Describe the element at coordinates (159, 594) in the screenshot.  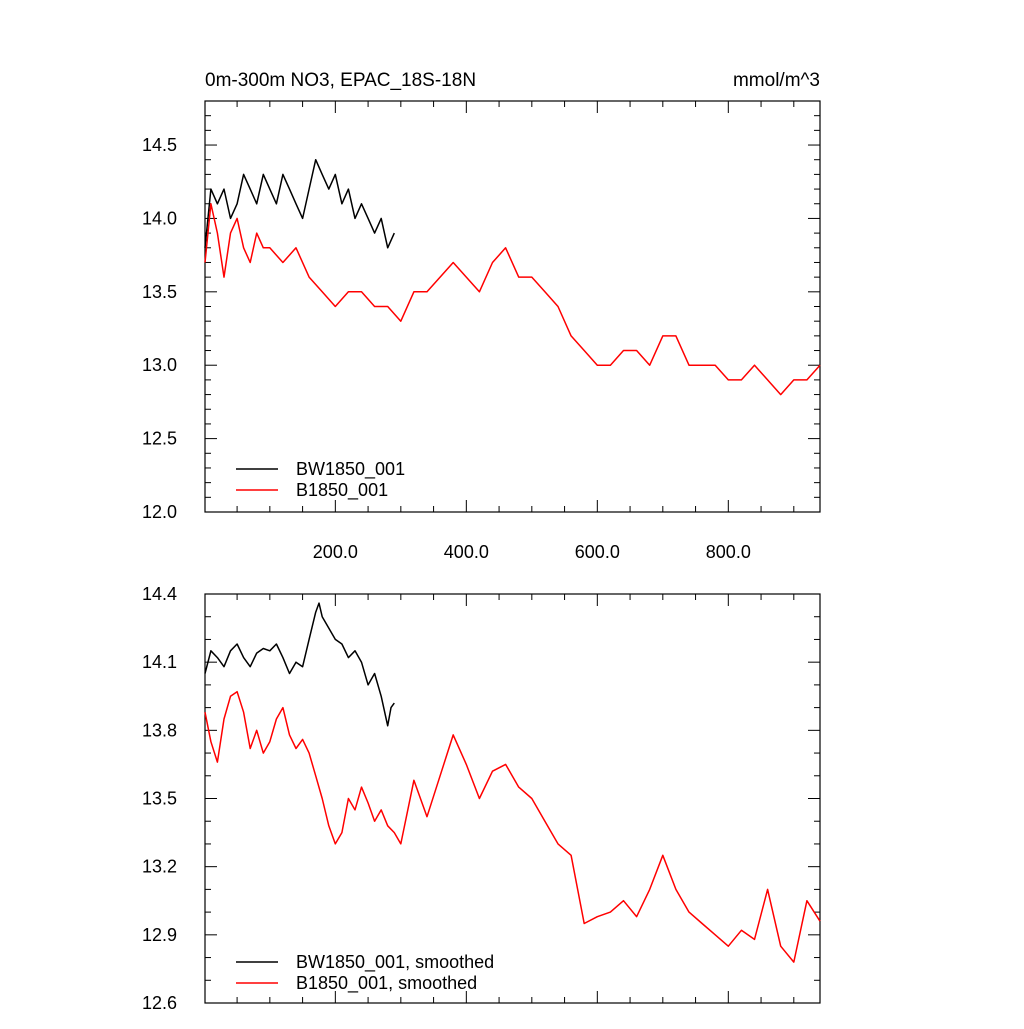
I see `y-tick-label: 14.4` at that location.